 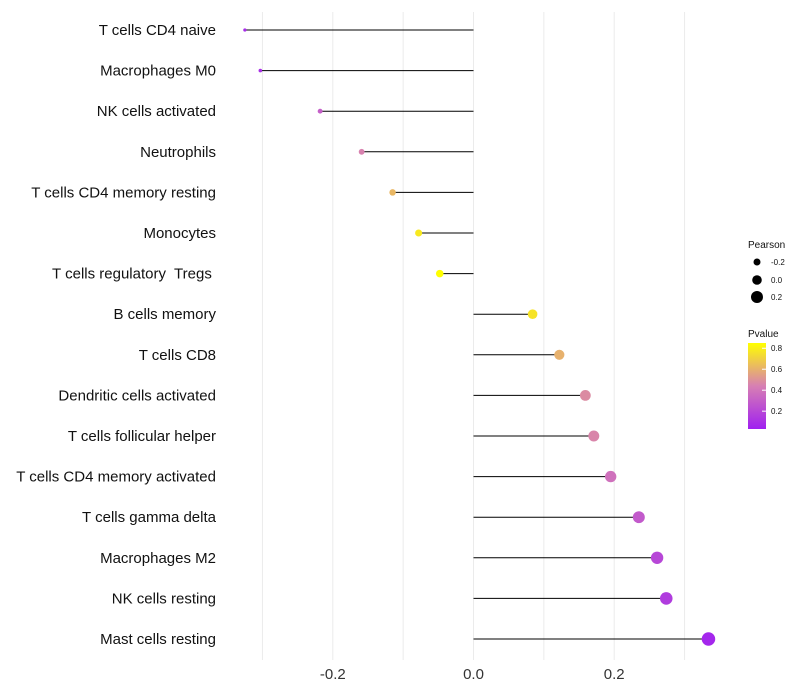 What do you see at coordinates (614, 674) in the screenshot?
I see `x-tick-label: 0.2` at bounding box center [614, 674].